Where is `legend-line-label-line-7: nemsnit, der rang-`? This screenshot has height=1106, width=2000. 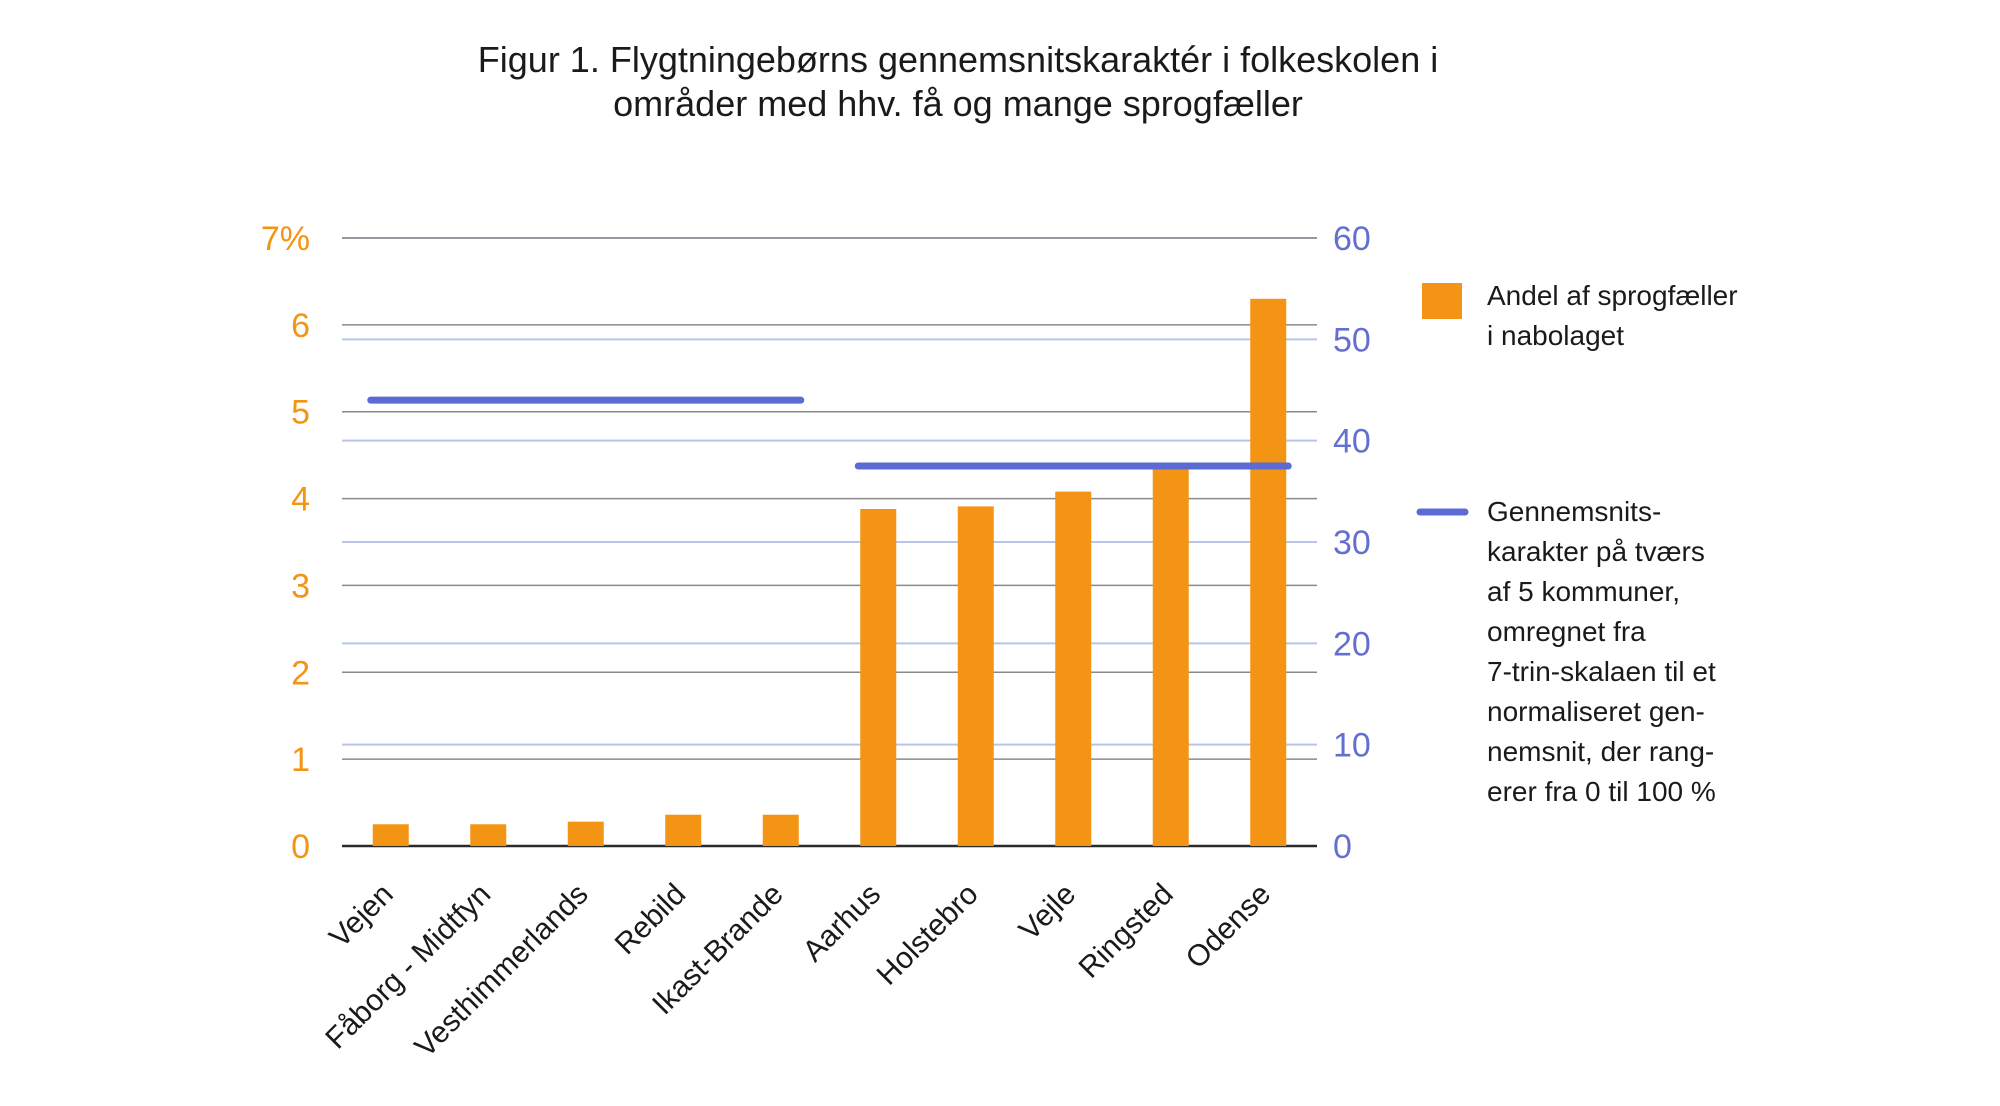 legend-line-label-line-7: nemsnit, der rang- is located at coordinates (1600, 751).